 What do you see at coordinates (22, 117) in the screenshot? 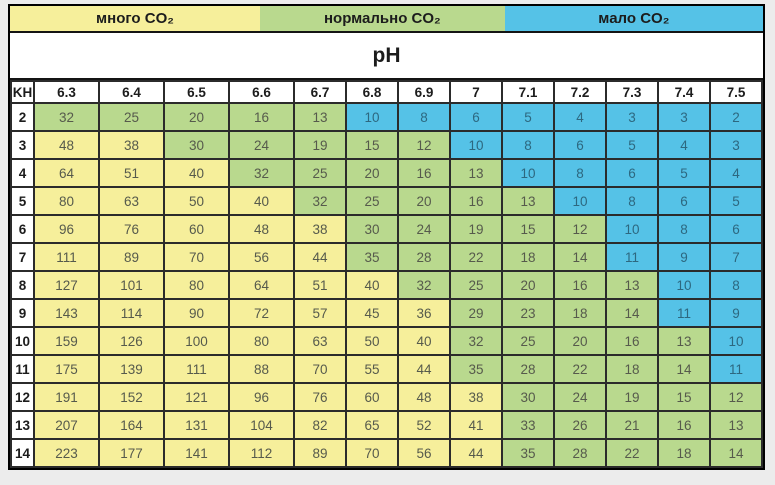
I see `kh-row-header: 2` at bounding box center [22, 117].